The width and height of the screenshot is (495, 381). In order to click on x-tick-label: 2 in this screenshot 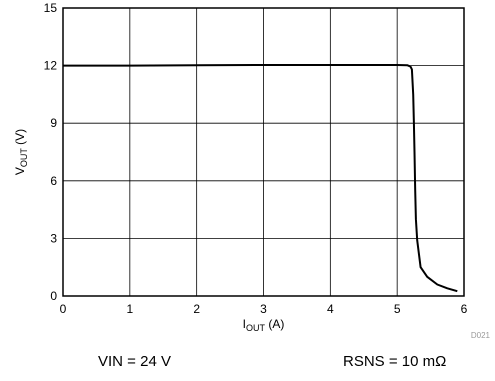, I will do `click(196, 309)`.